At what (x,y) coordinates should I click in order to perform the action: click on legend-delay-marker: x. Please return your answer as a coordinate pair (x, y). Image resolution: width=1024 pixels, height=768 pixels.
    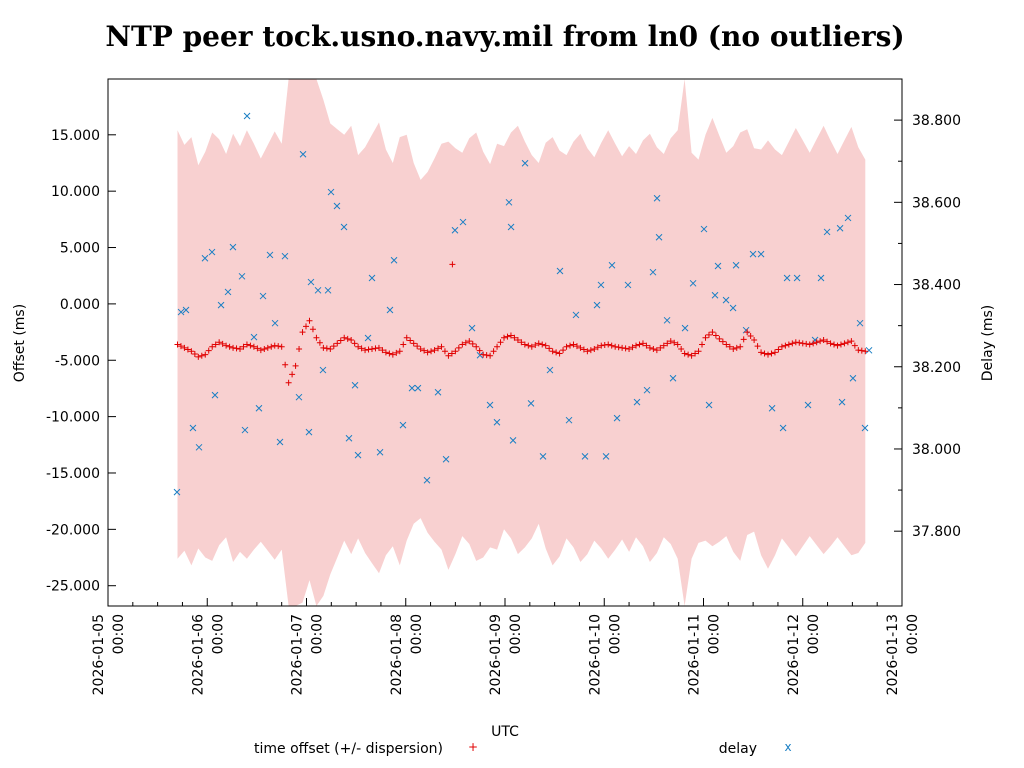
    Looking at the image, I should click on (787, 747).